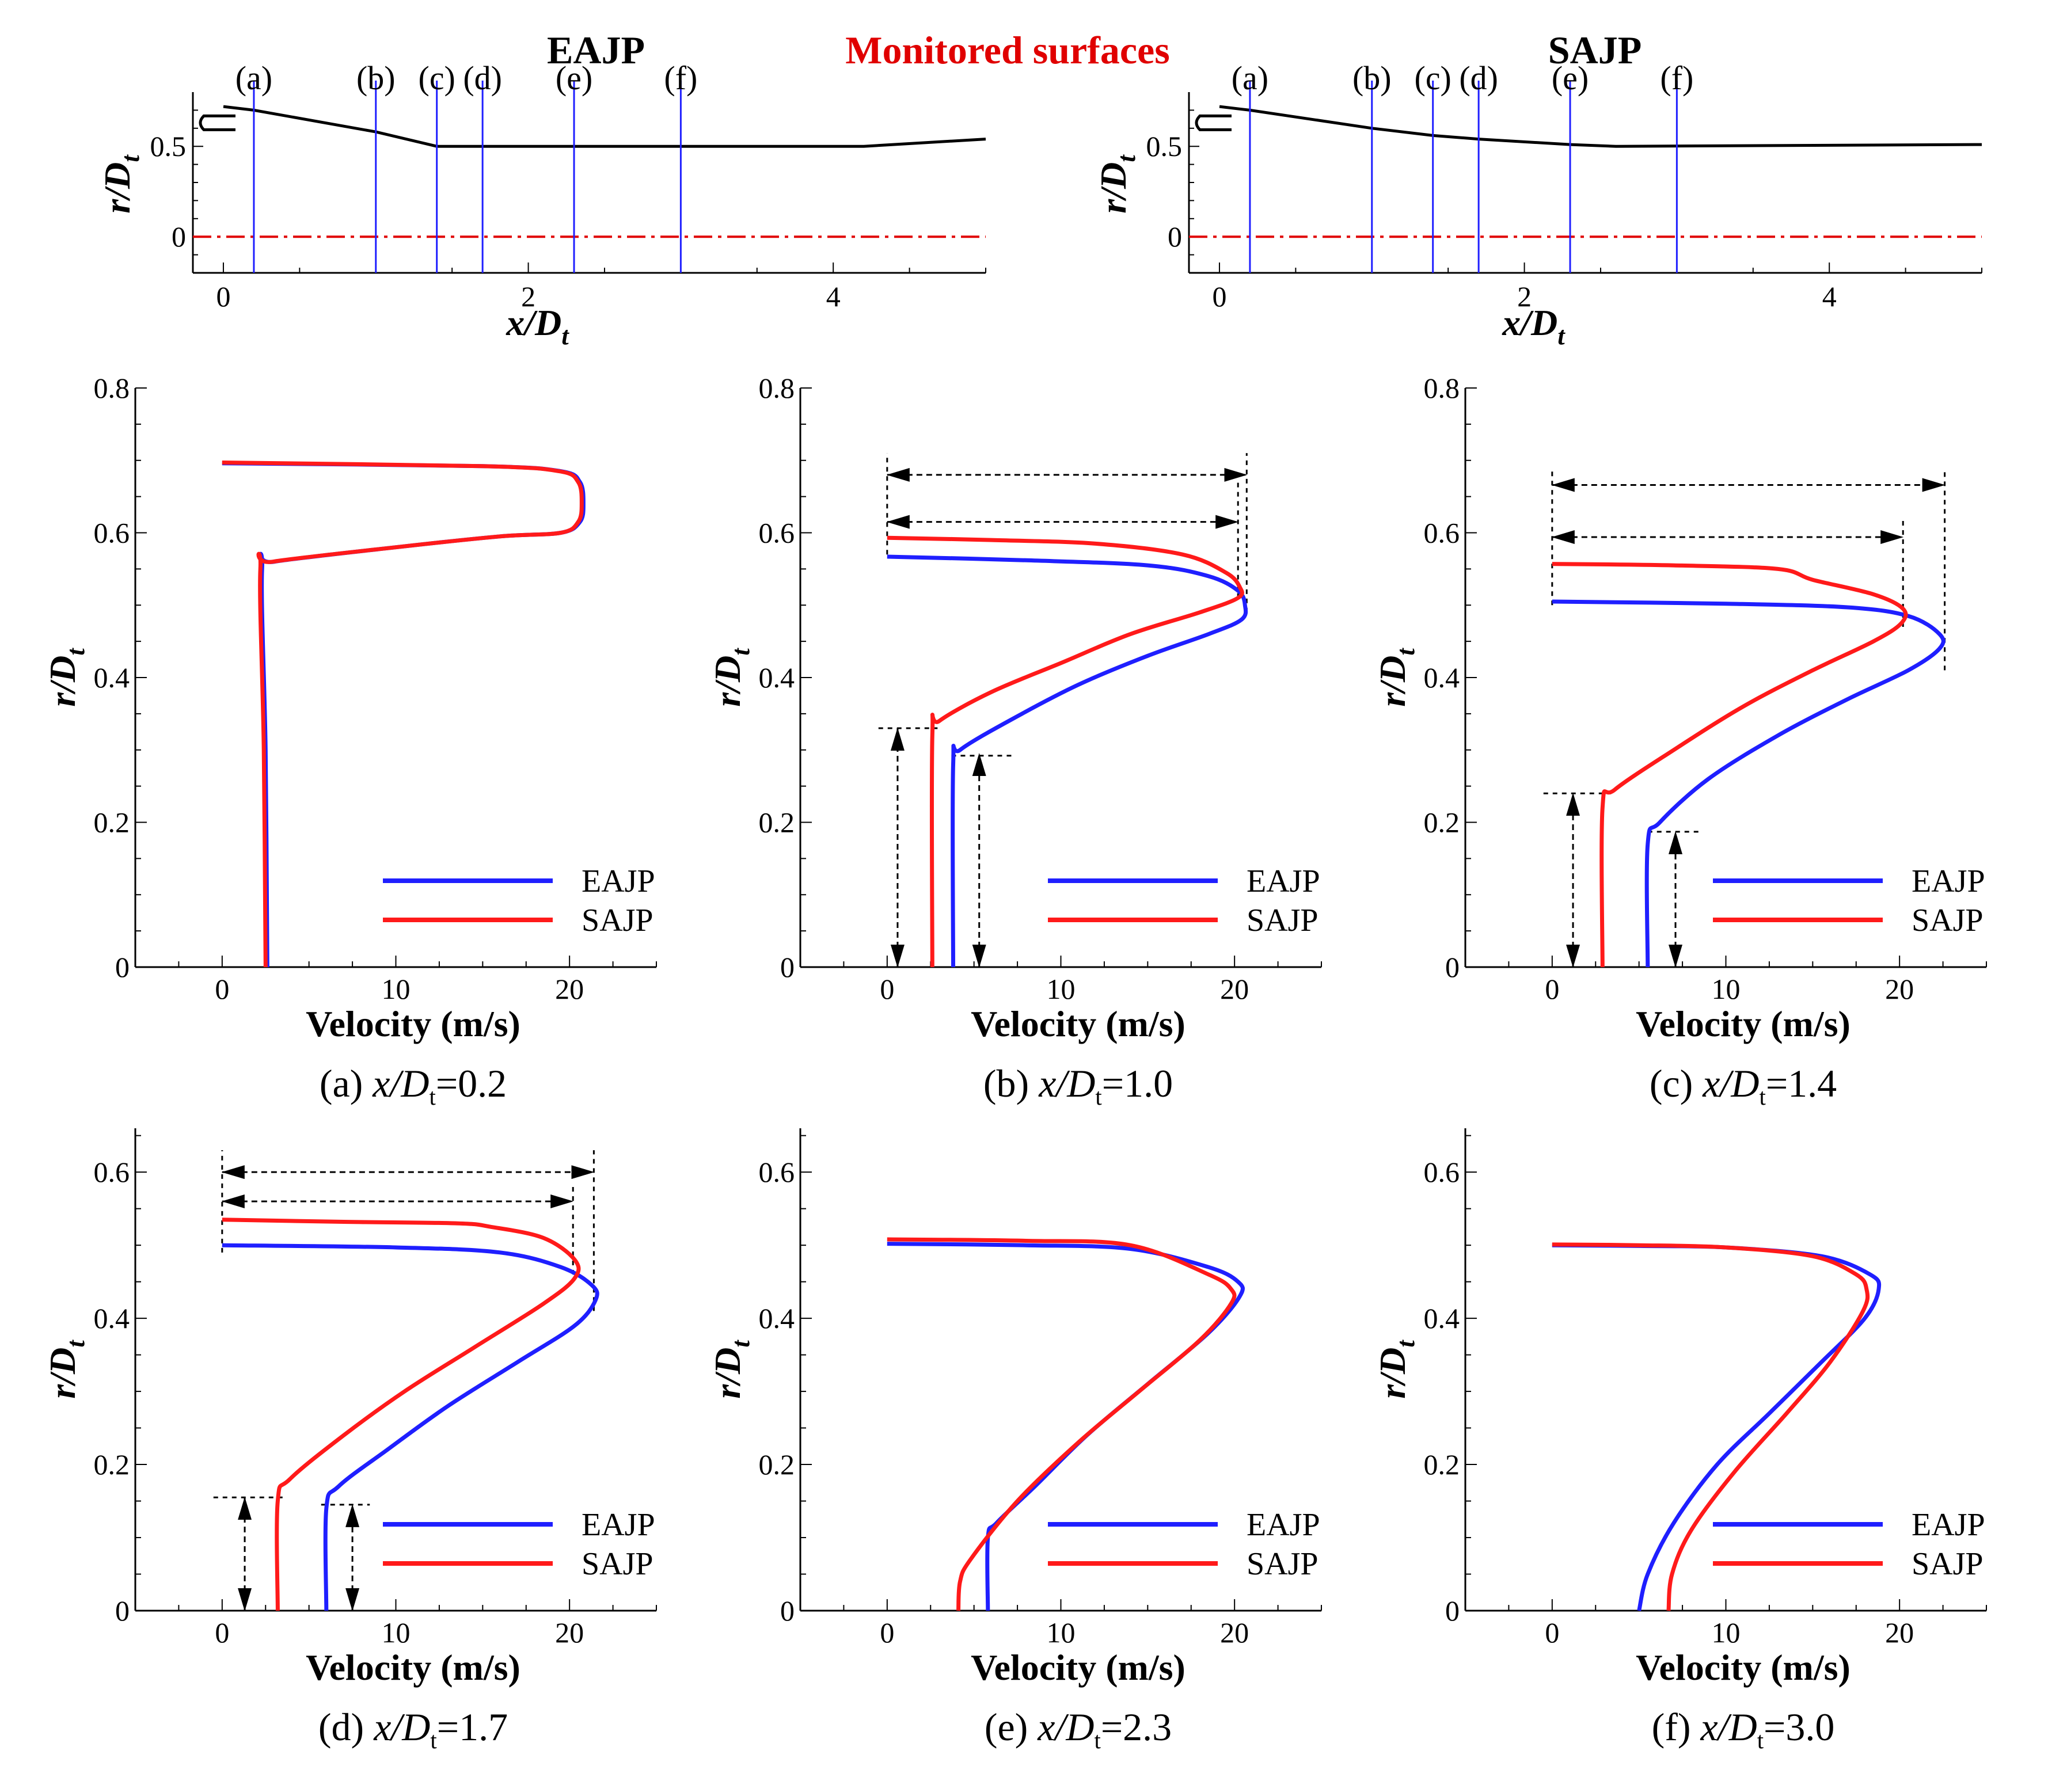  I want to click on panel-caption: (e) x/Dt=2.3, so click(1078, 1729).